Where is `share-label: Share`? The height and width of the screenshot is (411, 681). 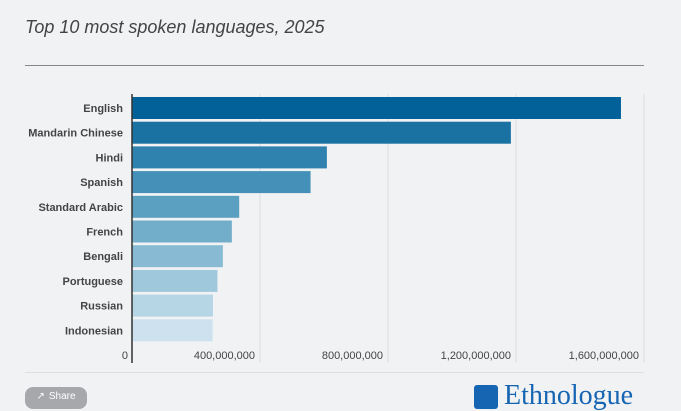
share-label: Share is located at coordinates (62, 396).